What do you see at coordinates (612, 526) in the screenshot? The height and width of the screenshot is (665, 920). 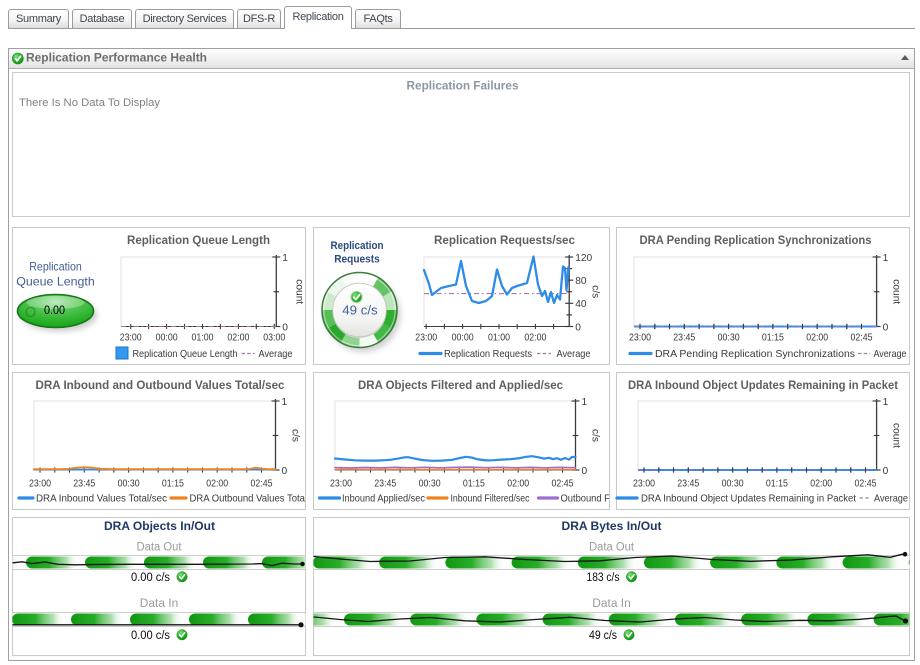 I see `svg-text: DRA Bytes In/Out` at bounding box center [612, 526].